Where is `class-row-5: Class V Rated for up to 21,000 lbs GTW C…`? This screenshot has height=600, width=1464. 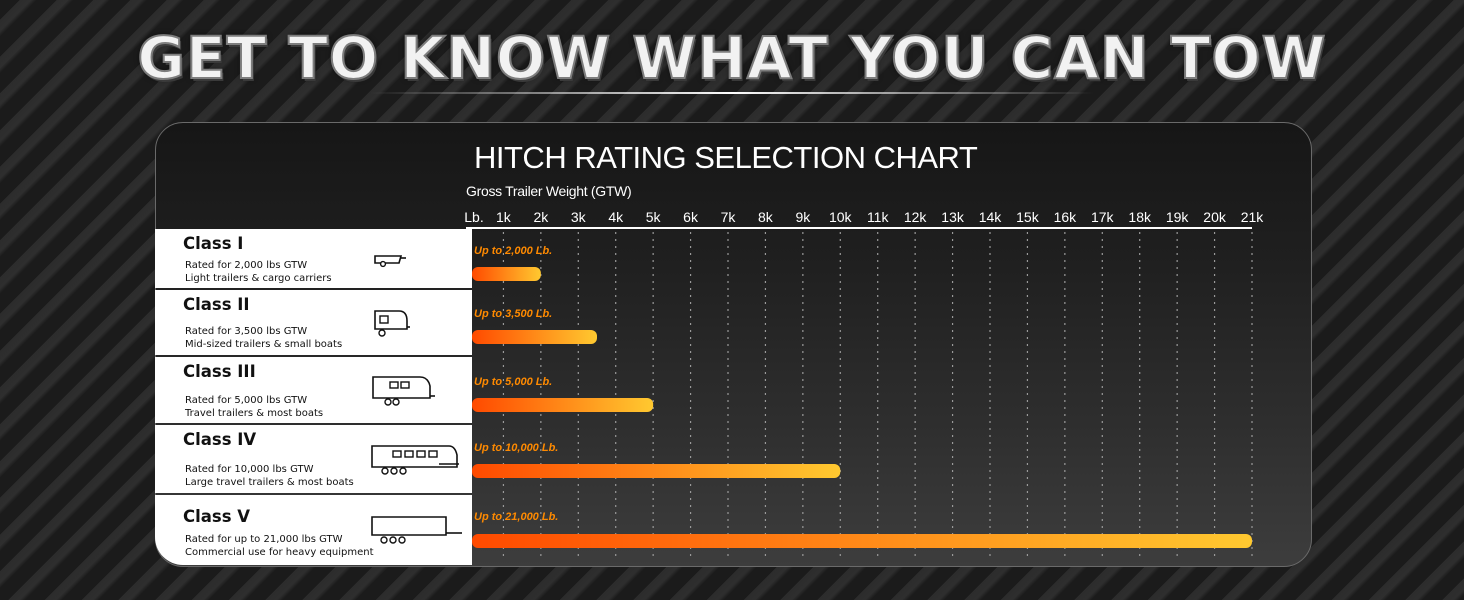 class-row-5: Class V Rated for up to 21,000 lbs GTW C… is located at coordinates (313, 530).